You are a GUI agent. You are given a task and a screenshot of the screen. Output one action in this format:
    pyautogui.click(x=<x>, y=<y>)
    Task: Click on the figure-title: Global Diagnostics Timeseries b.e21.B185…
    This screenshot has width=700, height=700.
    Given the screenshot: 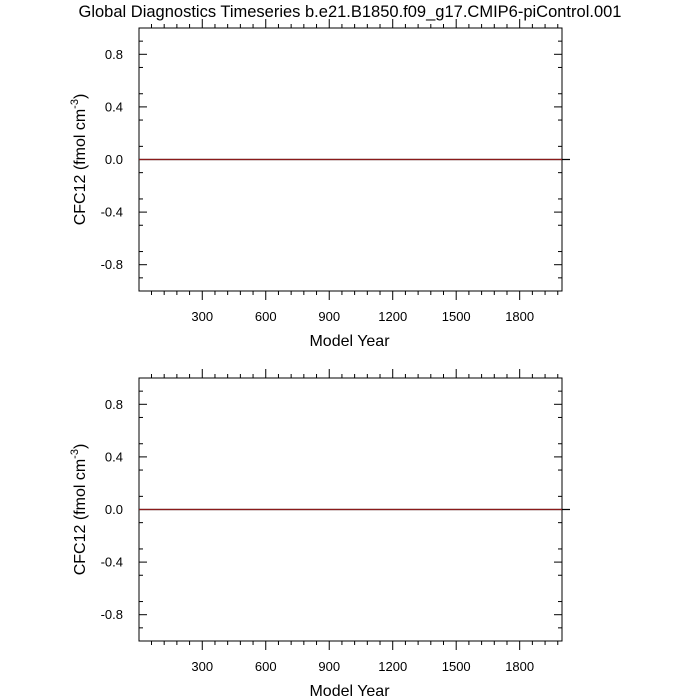 What is the action you would take?
    pyautogui.click(x=350, y=12)
    